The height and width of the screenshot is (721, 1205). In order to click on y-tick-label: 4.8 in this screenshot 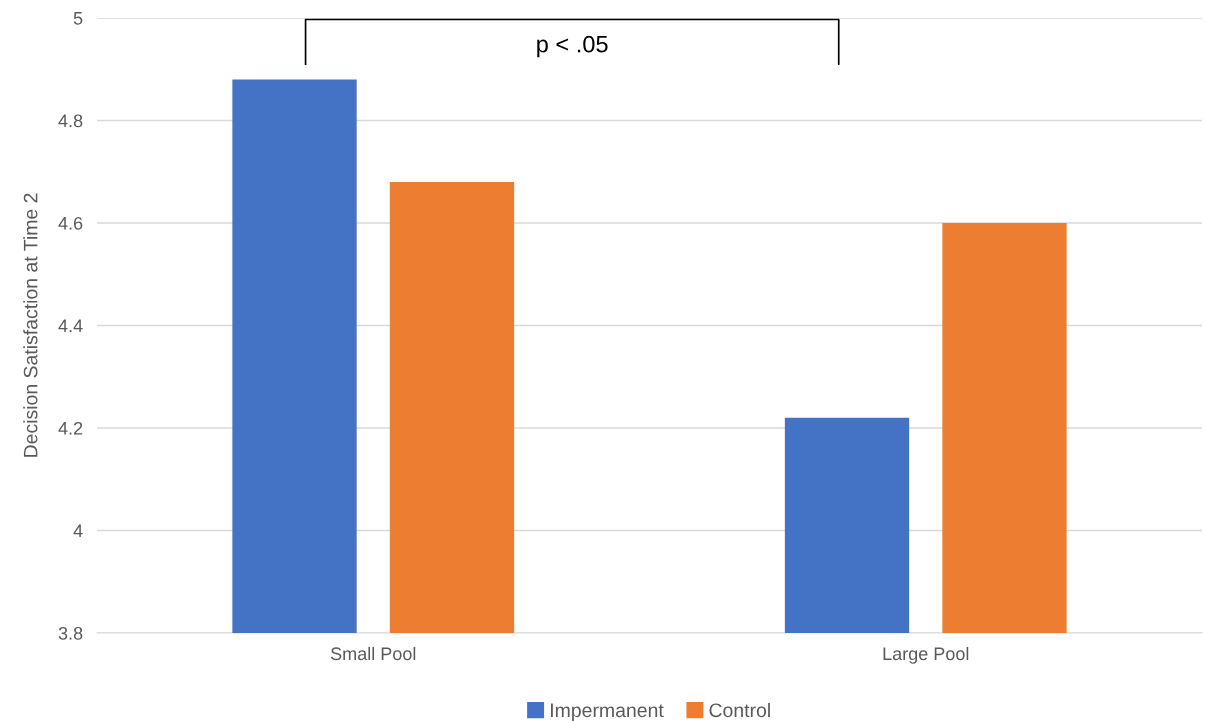, I will do `click(70, 121)`.